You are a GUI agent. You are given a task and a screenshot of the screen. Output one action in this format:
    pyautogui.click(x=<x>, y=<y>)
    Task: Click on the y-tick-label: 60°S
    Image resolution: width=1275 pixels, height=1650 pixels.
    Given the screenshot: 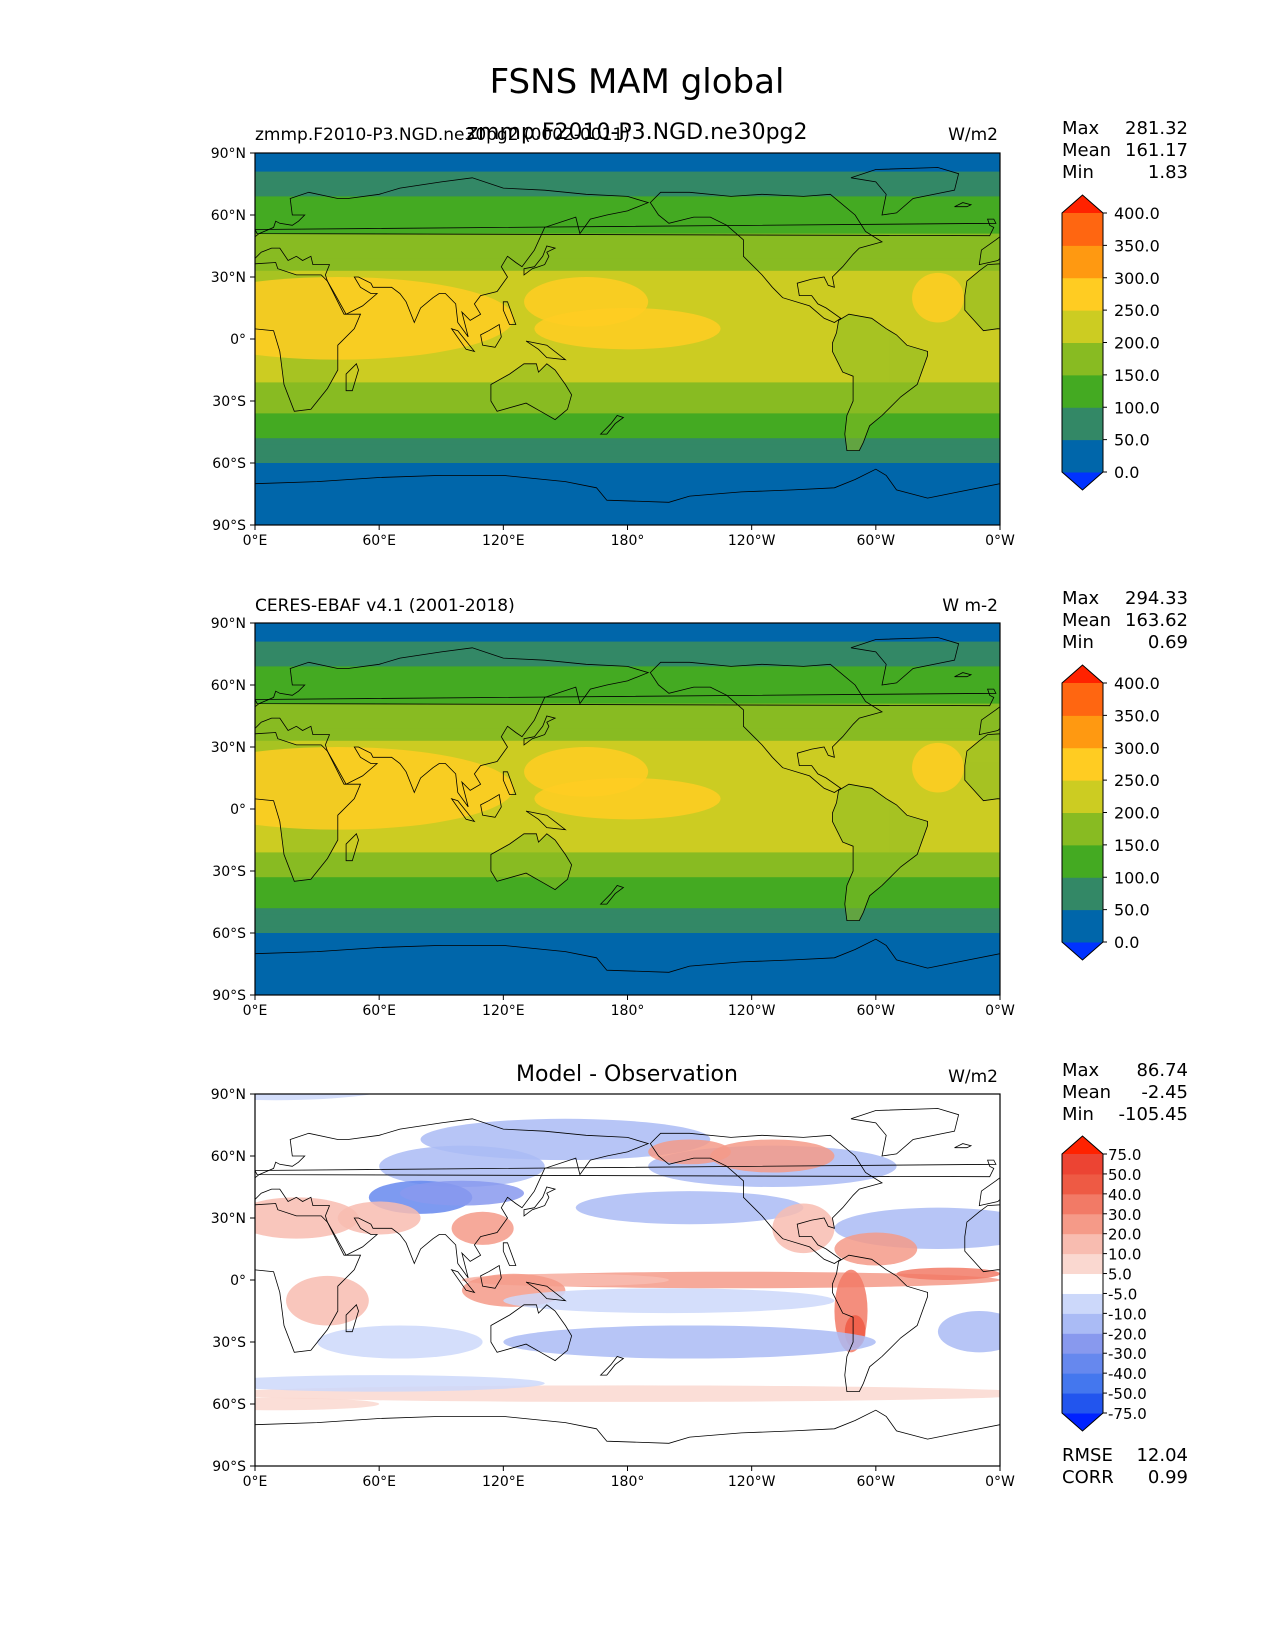 What is the action you would take?
    pyautogui.click(x=229, y=464)
    